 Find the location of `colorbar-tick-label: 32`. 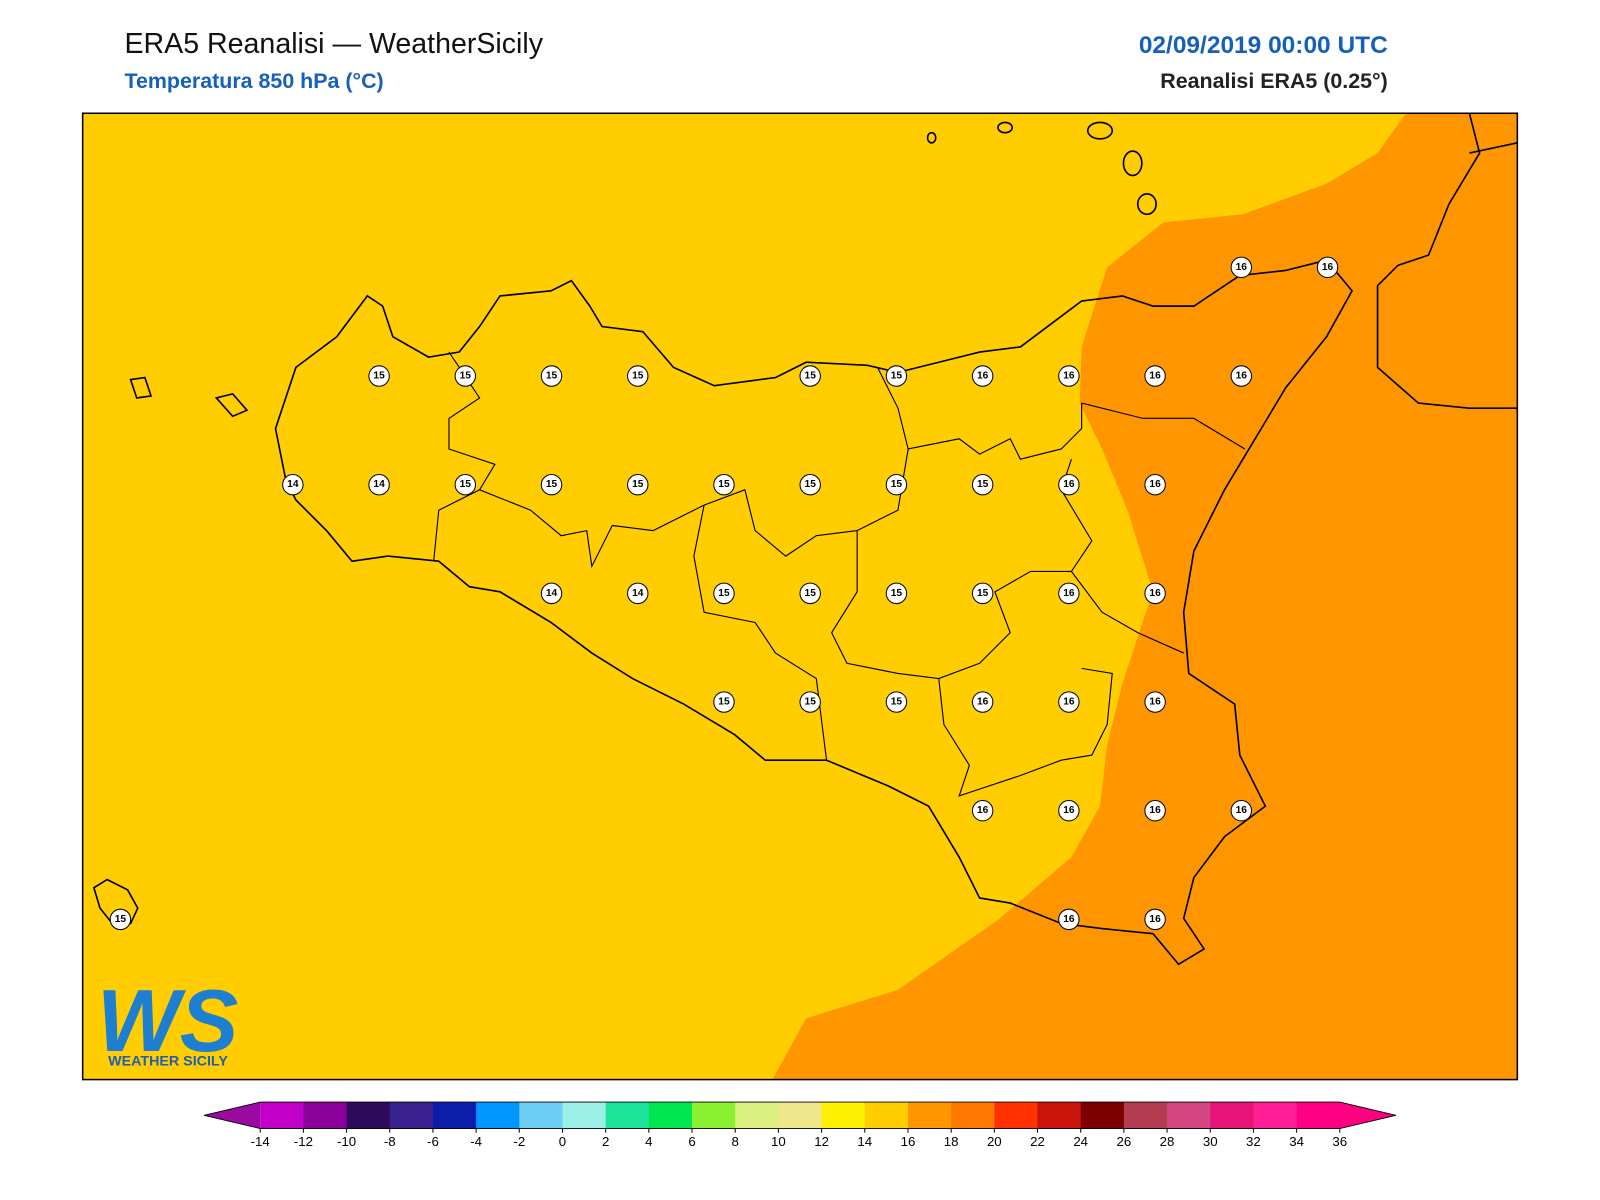

colorbar-tick-label: 32 is located at coordinates (1253, 1141).